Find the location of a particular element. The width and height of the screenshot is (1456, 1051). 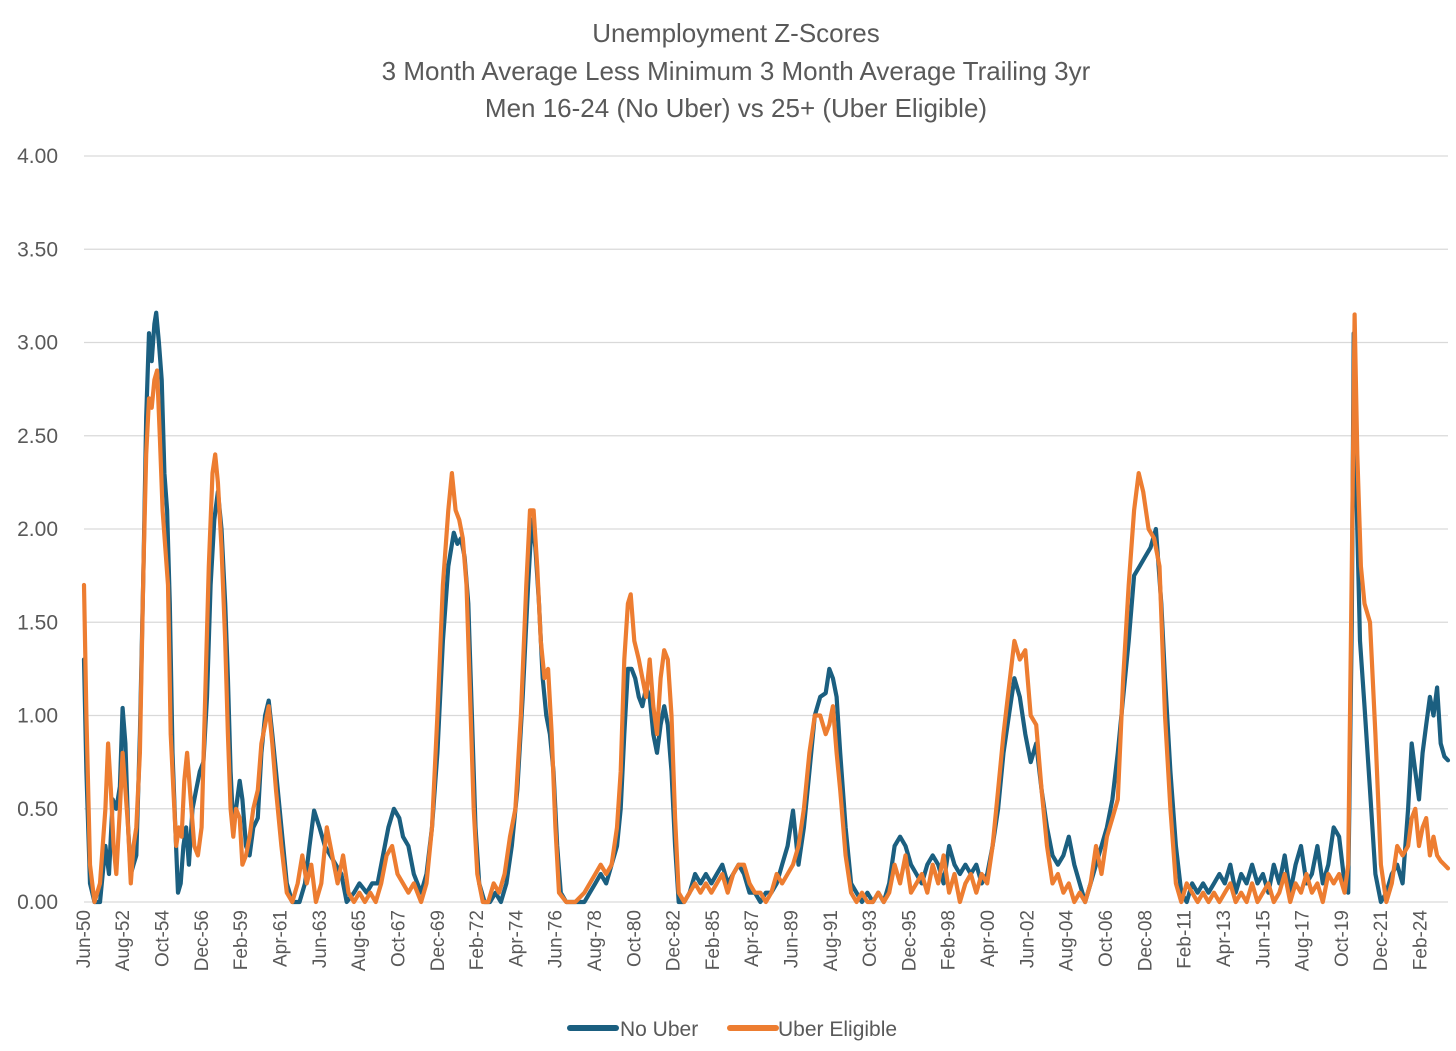

x-tick-label: Oct-54 is located at coordinates (163, 938).